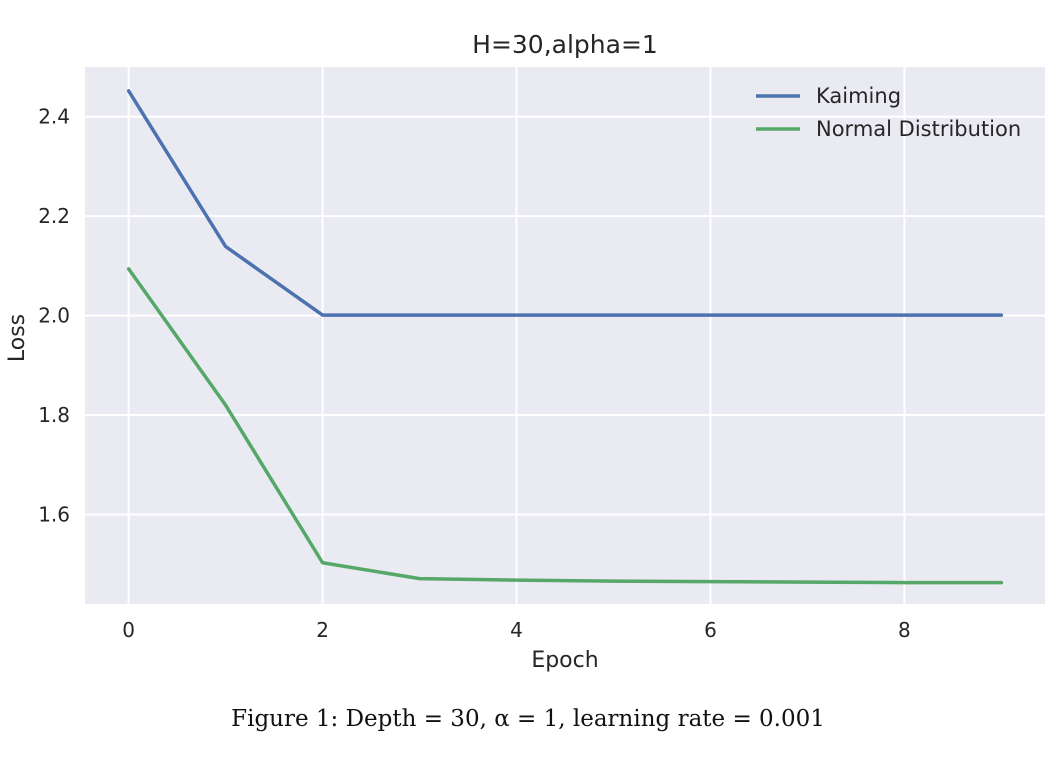  I want to click on y-tick-label: 1.8, so click(54, 415).